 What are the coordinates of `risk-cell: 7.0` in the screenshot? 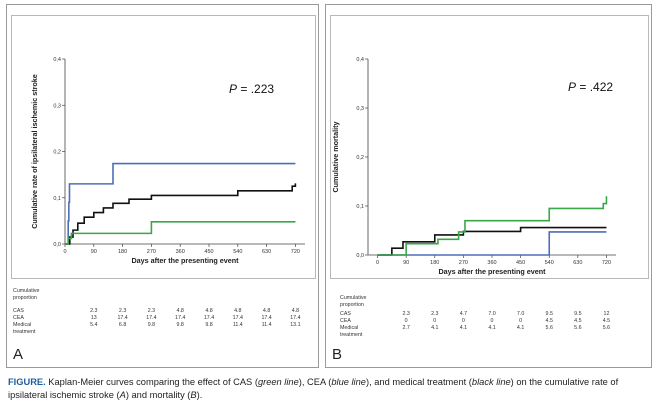 It's located at (492, 314).